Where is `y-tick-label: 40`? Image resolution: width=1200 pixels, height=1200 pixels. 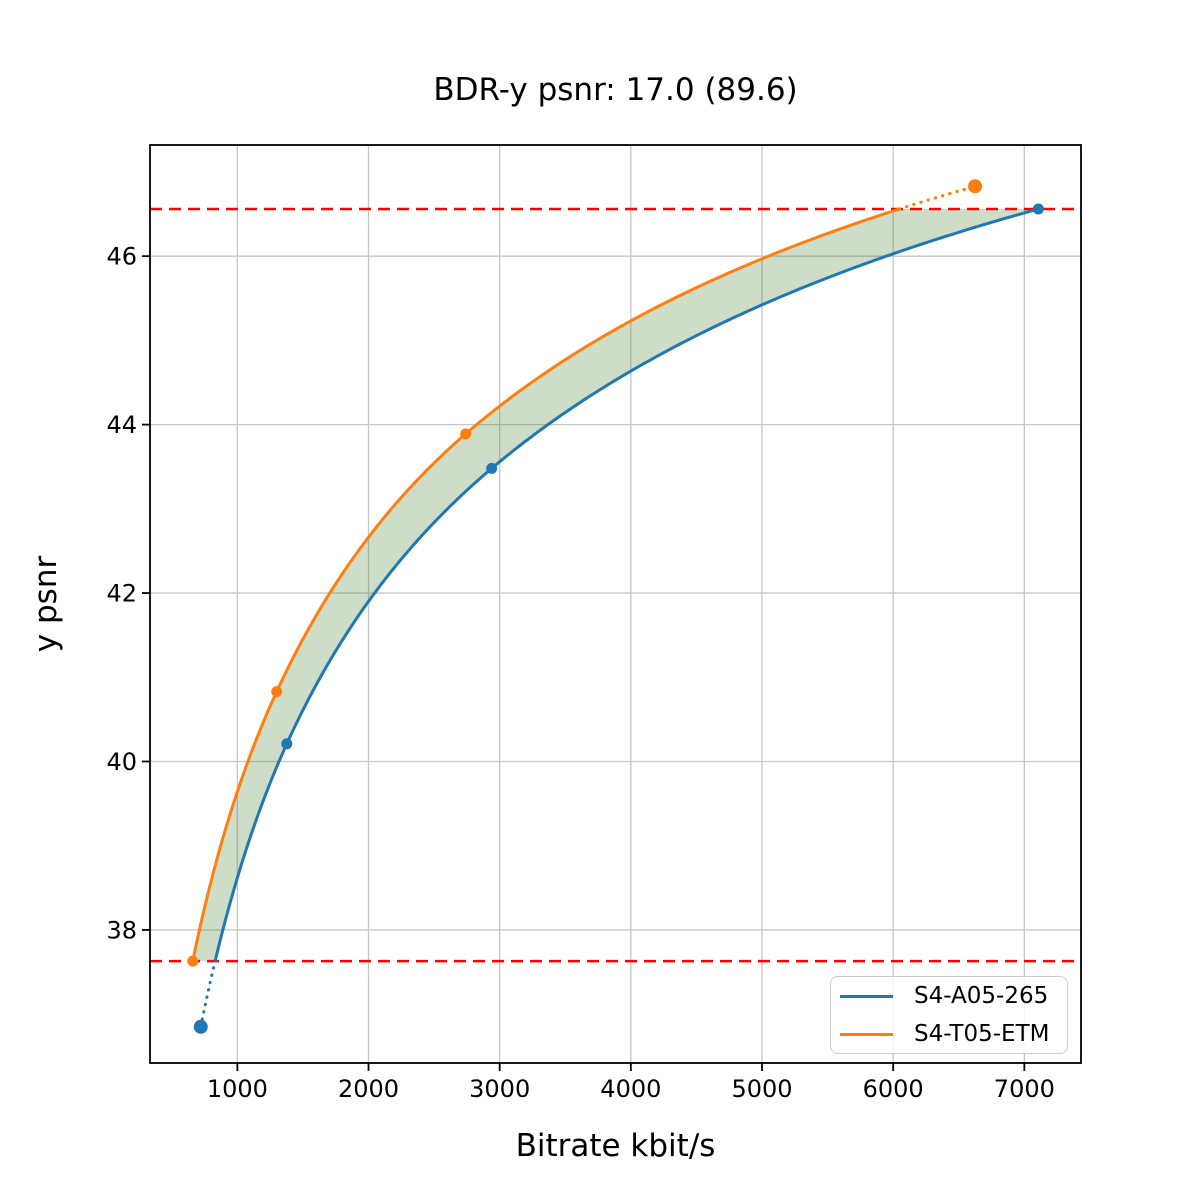 y-tick-label: 40 is located at coordinates (121, 762).